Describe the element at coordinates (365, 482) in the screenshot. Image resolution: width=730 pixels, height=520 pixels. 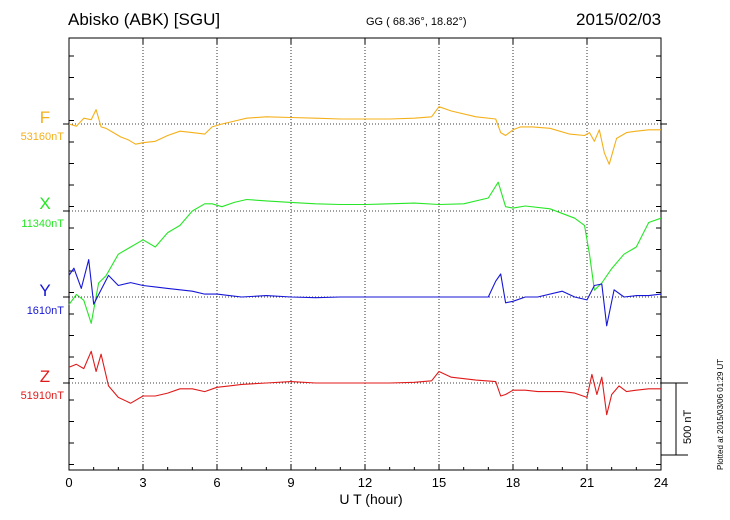
I see `x-tick-label: 12` at that location.